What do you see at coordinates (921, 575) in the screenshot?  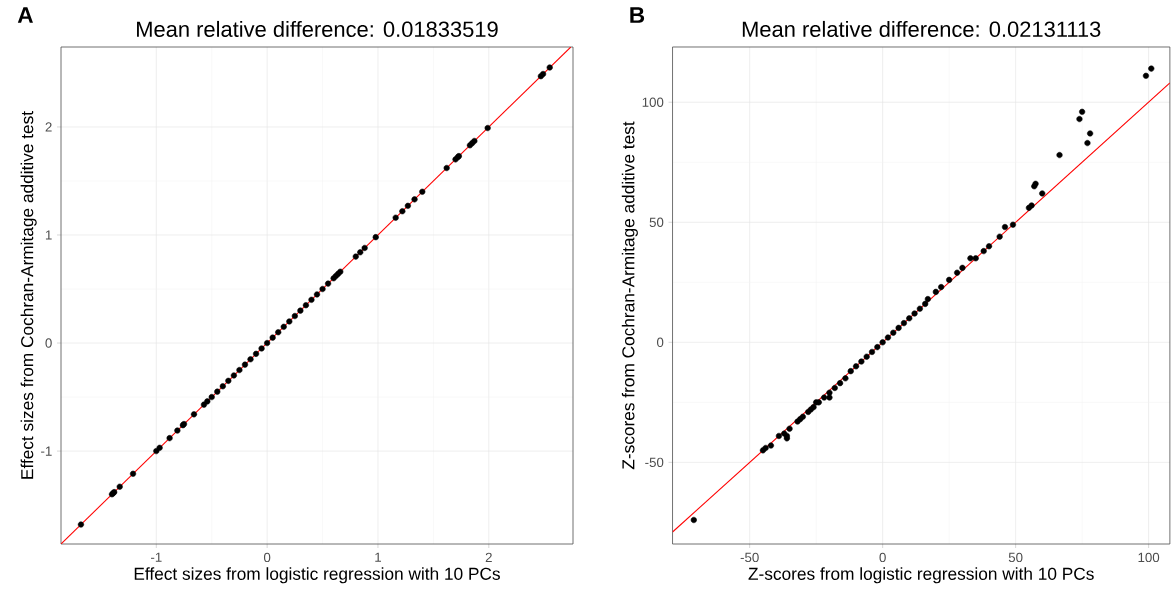 I see `x-axis-title: Z-scores from logistic regression with 10 PCs` at bounding box center [921, 575].